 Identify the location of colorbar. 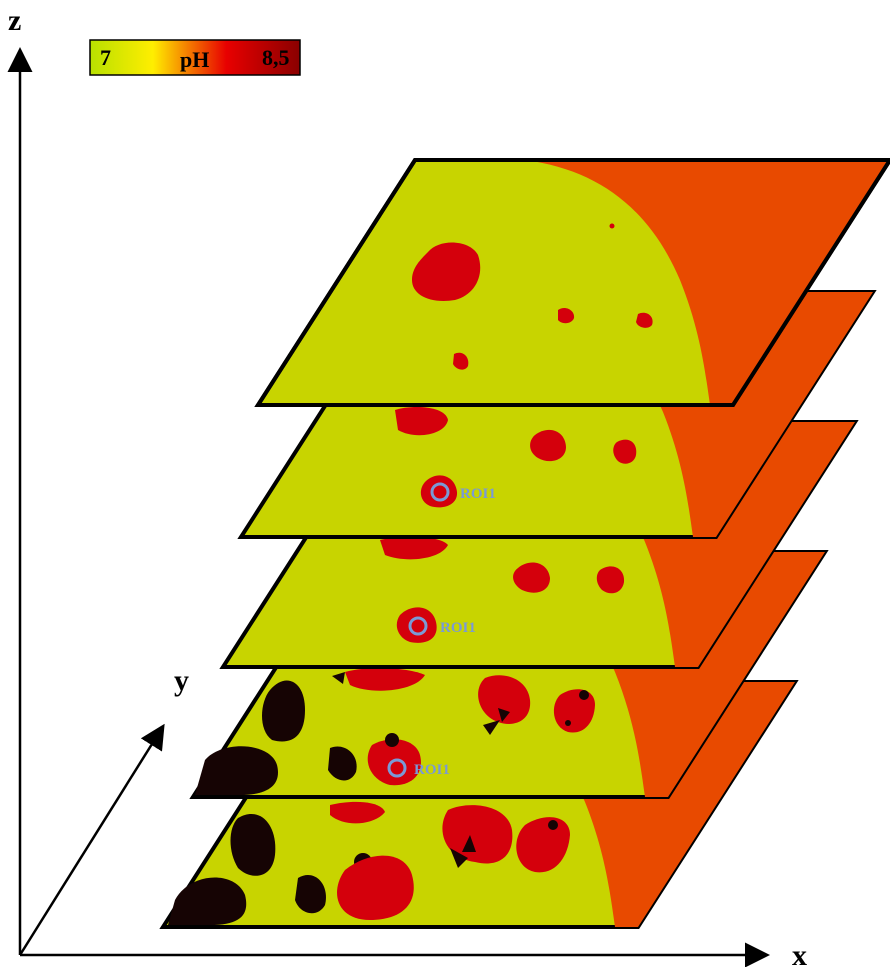
(195, 57).